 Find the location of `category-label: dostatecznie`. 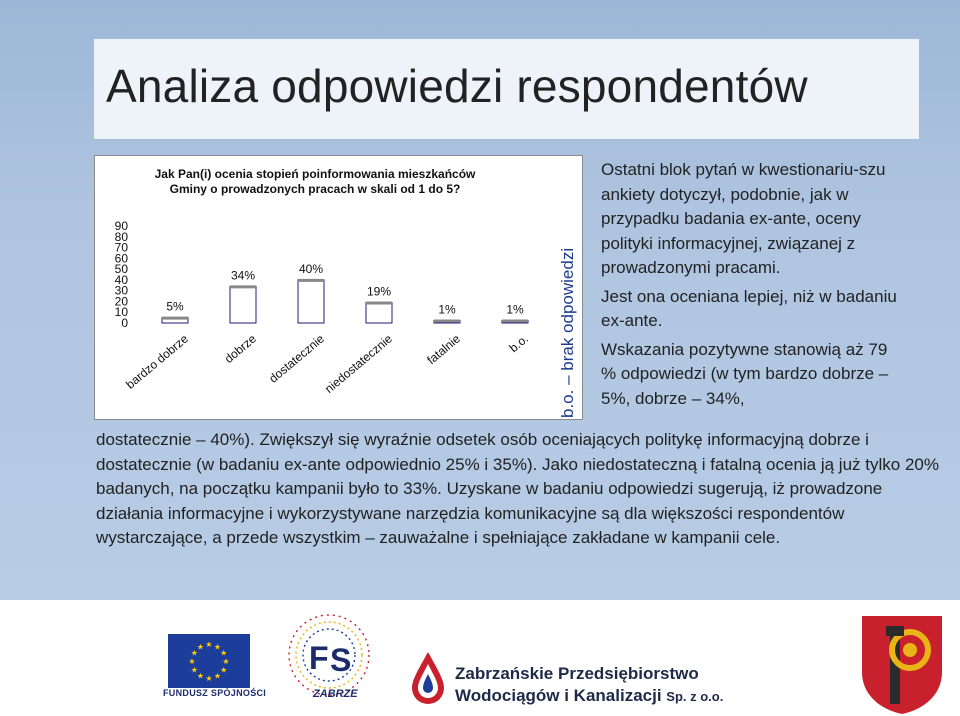

category-label: dostatecznie is located at coordinates (296, 358).